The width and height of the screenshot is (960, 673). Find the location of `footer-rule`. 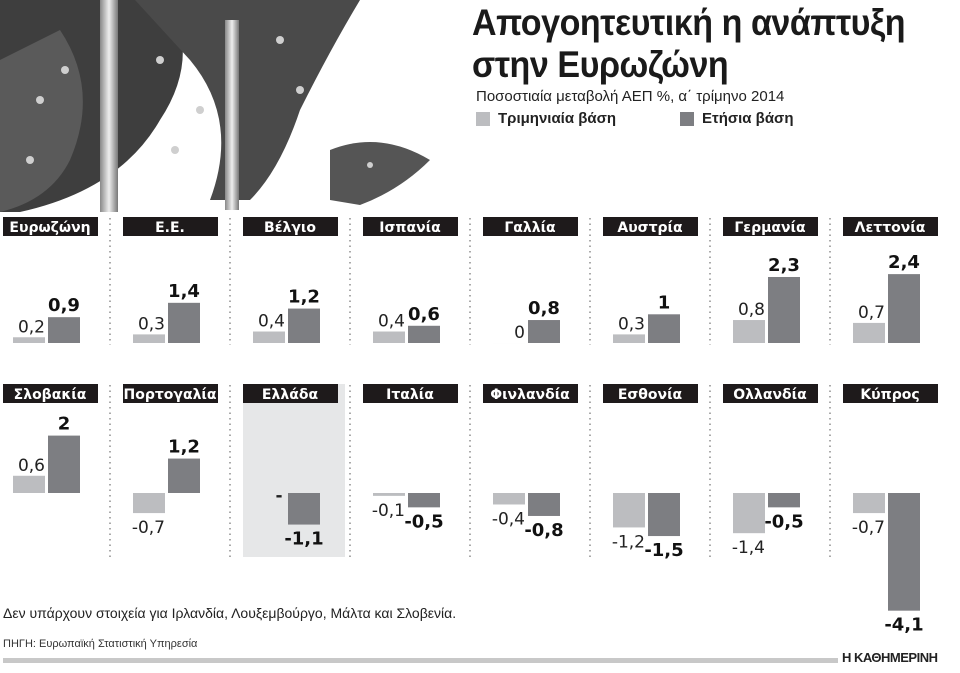

footer-rule is located at coordinates (420, 660).